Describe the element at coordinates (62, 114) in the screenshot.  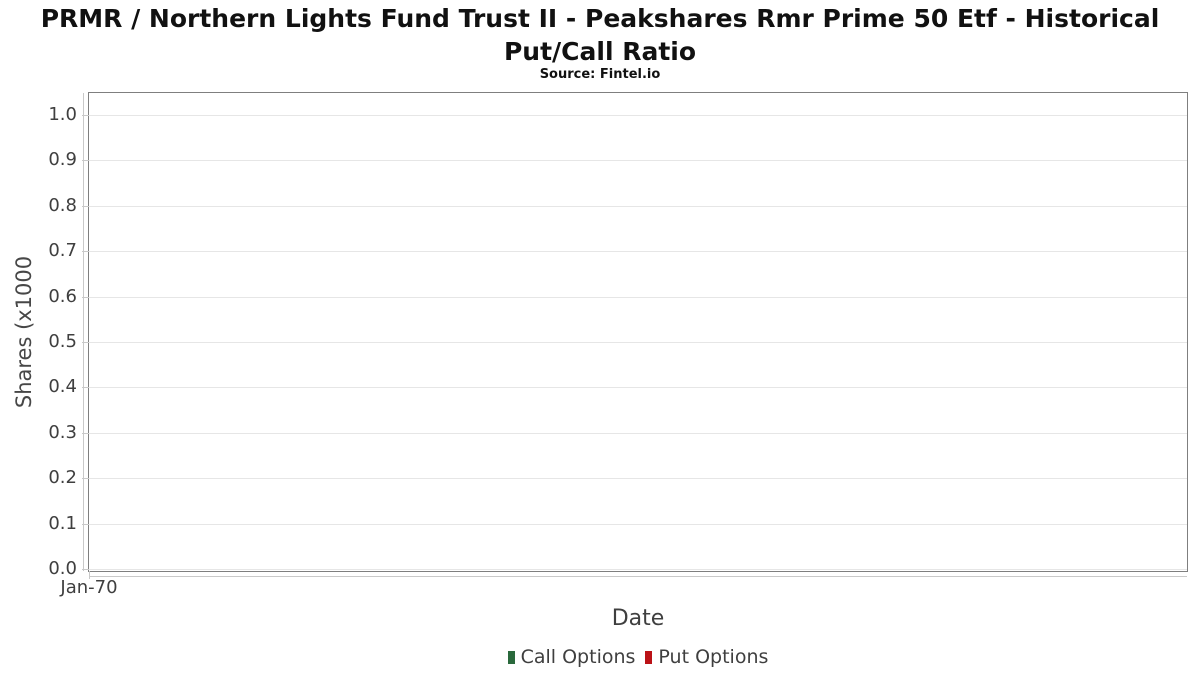
I see `y-tick-label: 1.0` at that location.